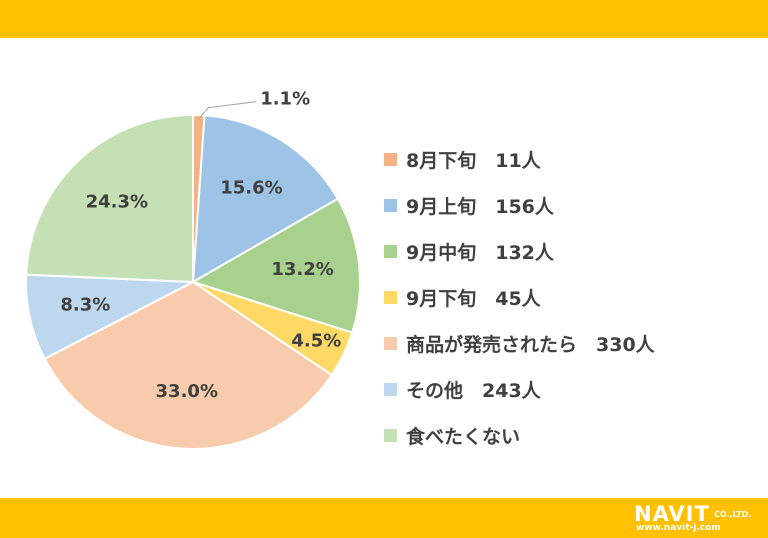  What do you see at coordinates (672, 514) in the screenshot?
I see `logo-name: NAVIT` at bounding box center [672, 514].